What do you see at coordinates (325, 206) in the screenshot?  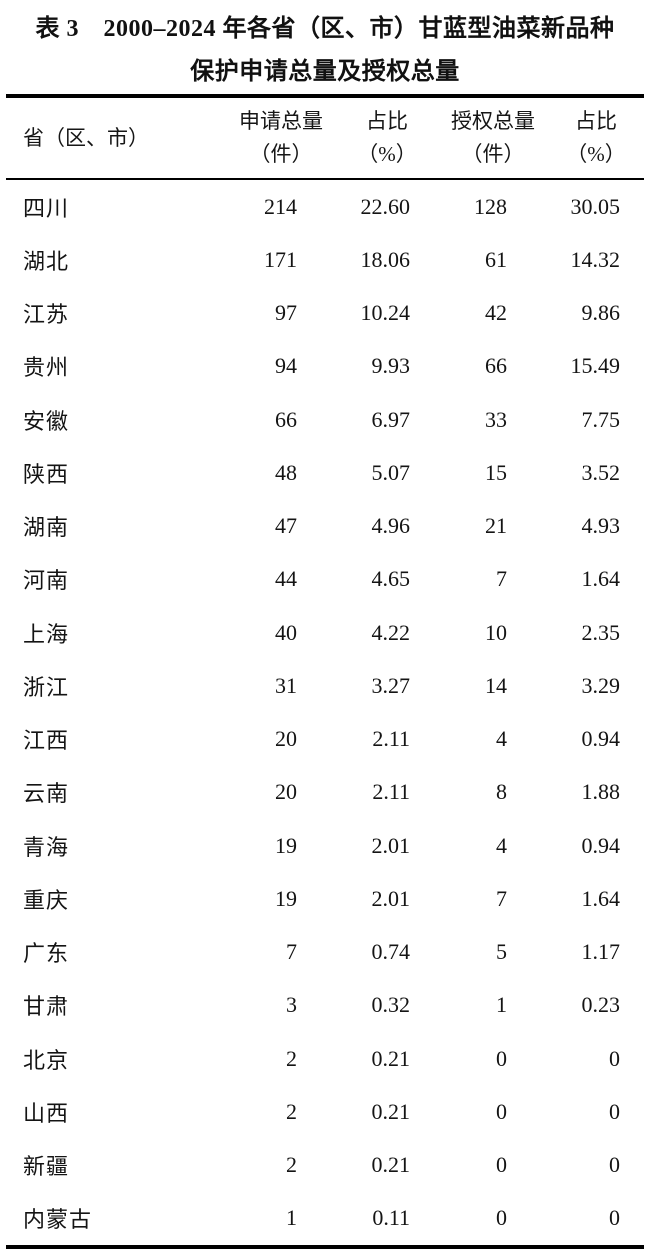 I see `table-row: 四川 214 22.60 128 30.05` at bounding box center [325, 206].